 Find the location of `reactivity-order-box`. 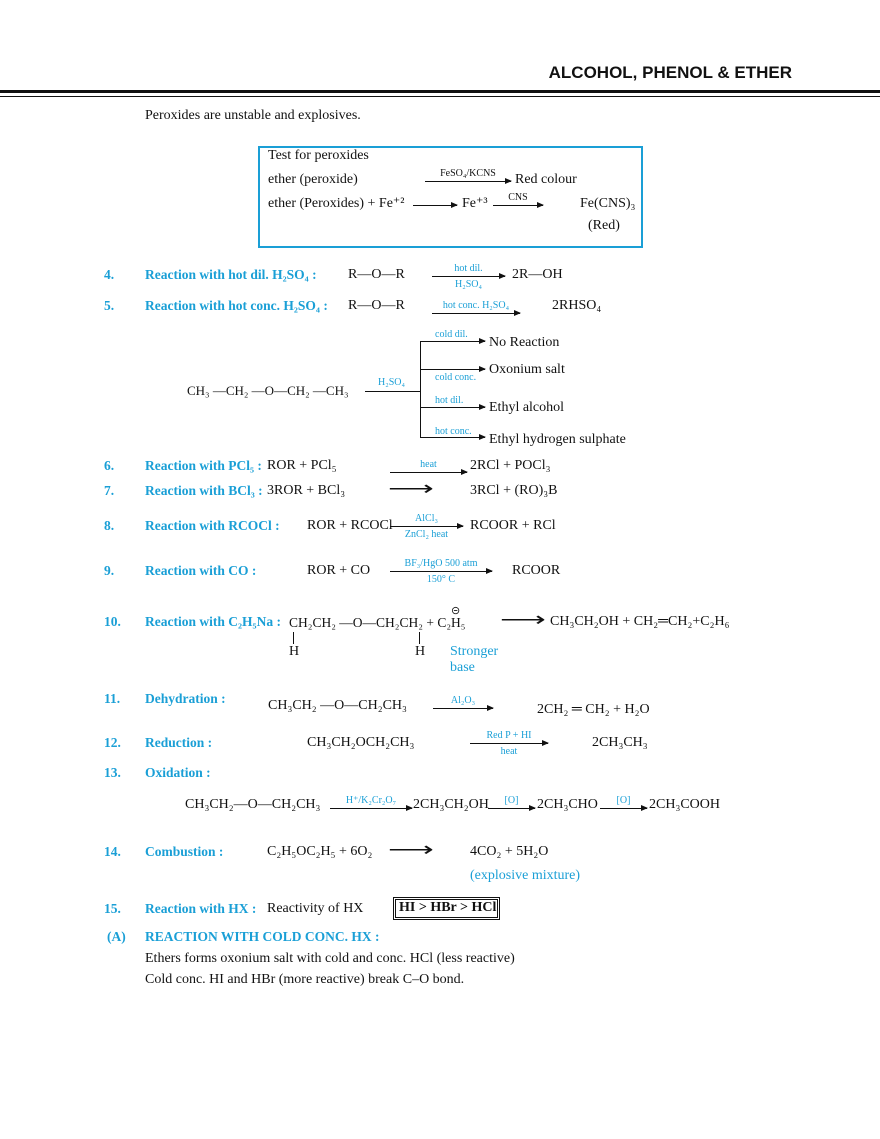

reactivity-order-box is located at coordinates (446, 908).